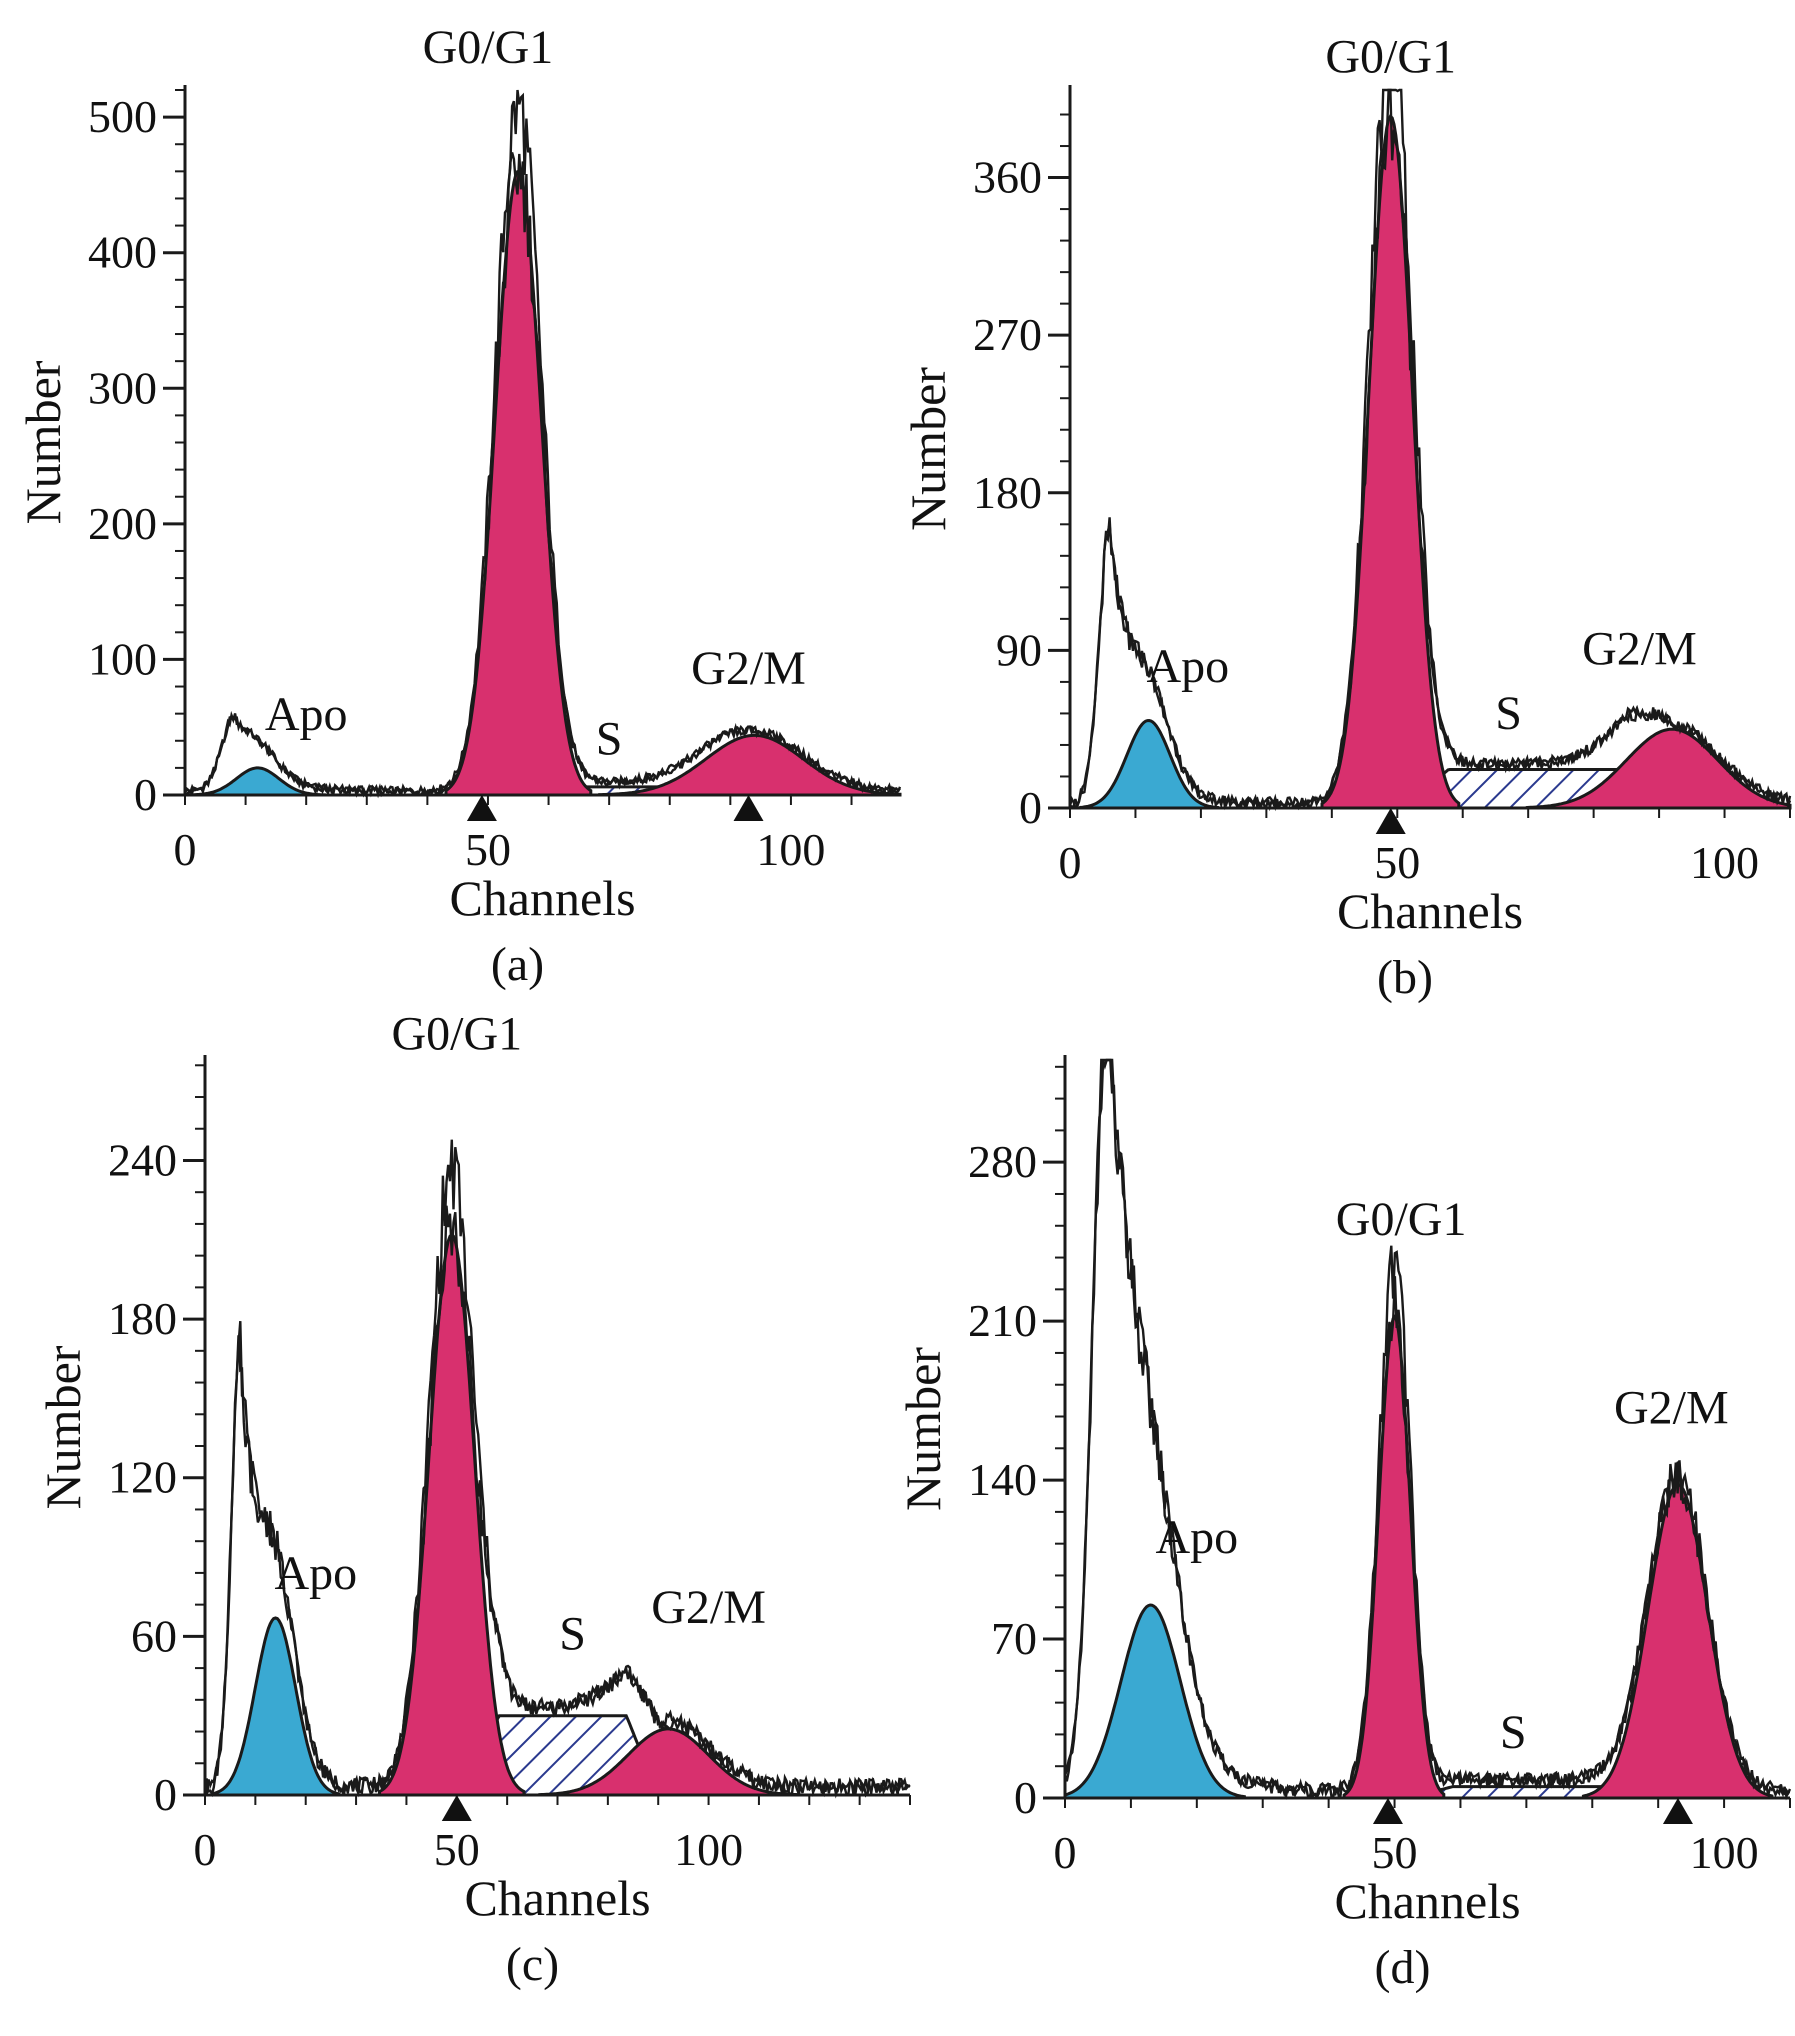 The height and width of the screenshot is (2036, 1795). I want to click on y-tick-label: 400, so click(122, 252).